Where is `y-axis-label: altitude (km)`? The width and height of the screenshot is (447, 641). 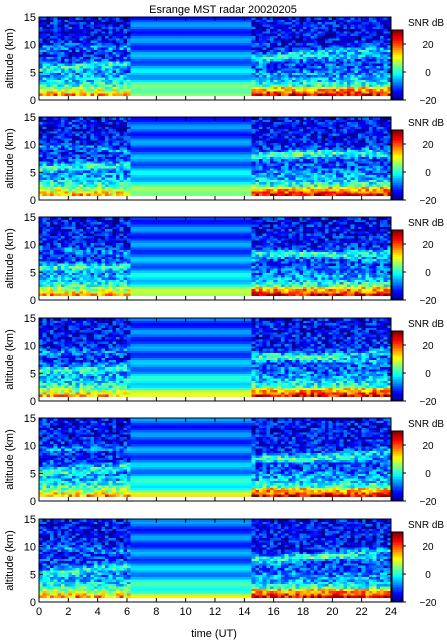
y-axis-label: altitude (km) is located at coordinates (10, 58).